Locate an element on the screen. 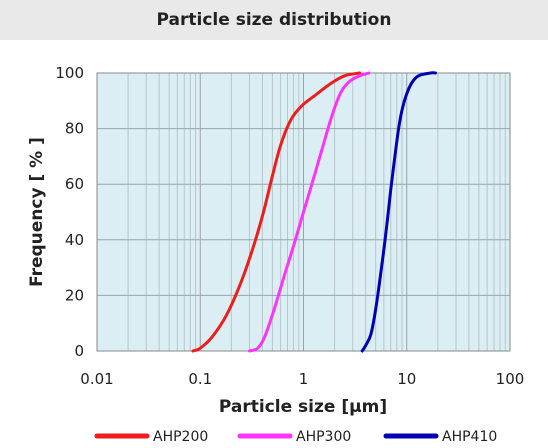 The width and height of the screenshot is (548, 448). legend: AHP200 AHP300 AHP410 is located at coordinates (295, 437).